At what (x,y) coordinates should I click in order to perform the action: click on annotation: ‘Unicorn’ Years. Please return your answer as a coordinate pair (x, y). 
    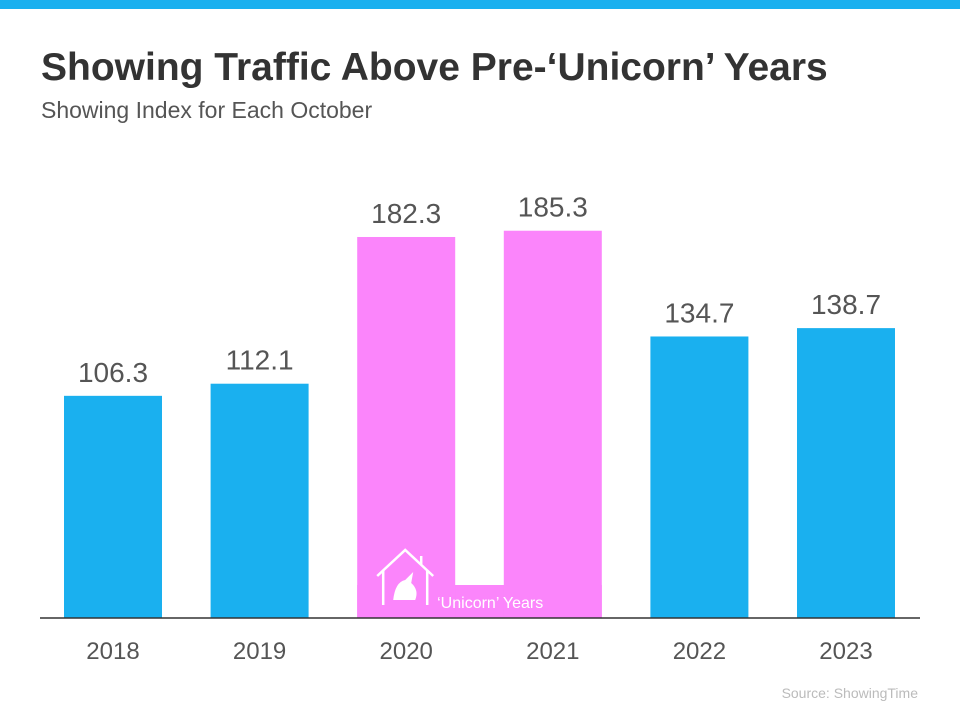
    Looking at the image, I should click on (490, 603).